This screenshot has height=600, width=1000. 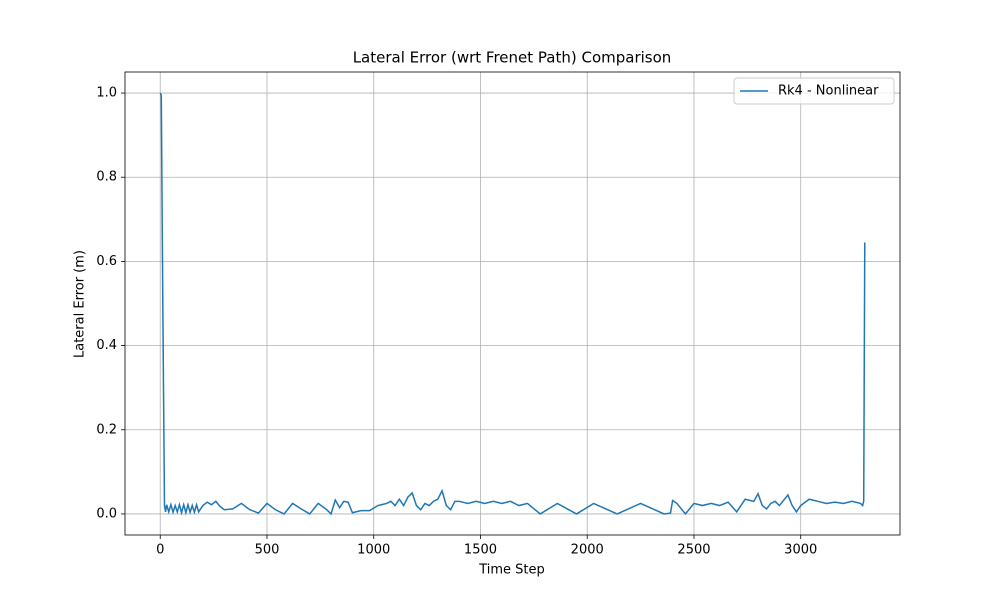 I want to click on x-tick-label: 1000, so click(x=373, y=550).